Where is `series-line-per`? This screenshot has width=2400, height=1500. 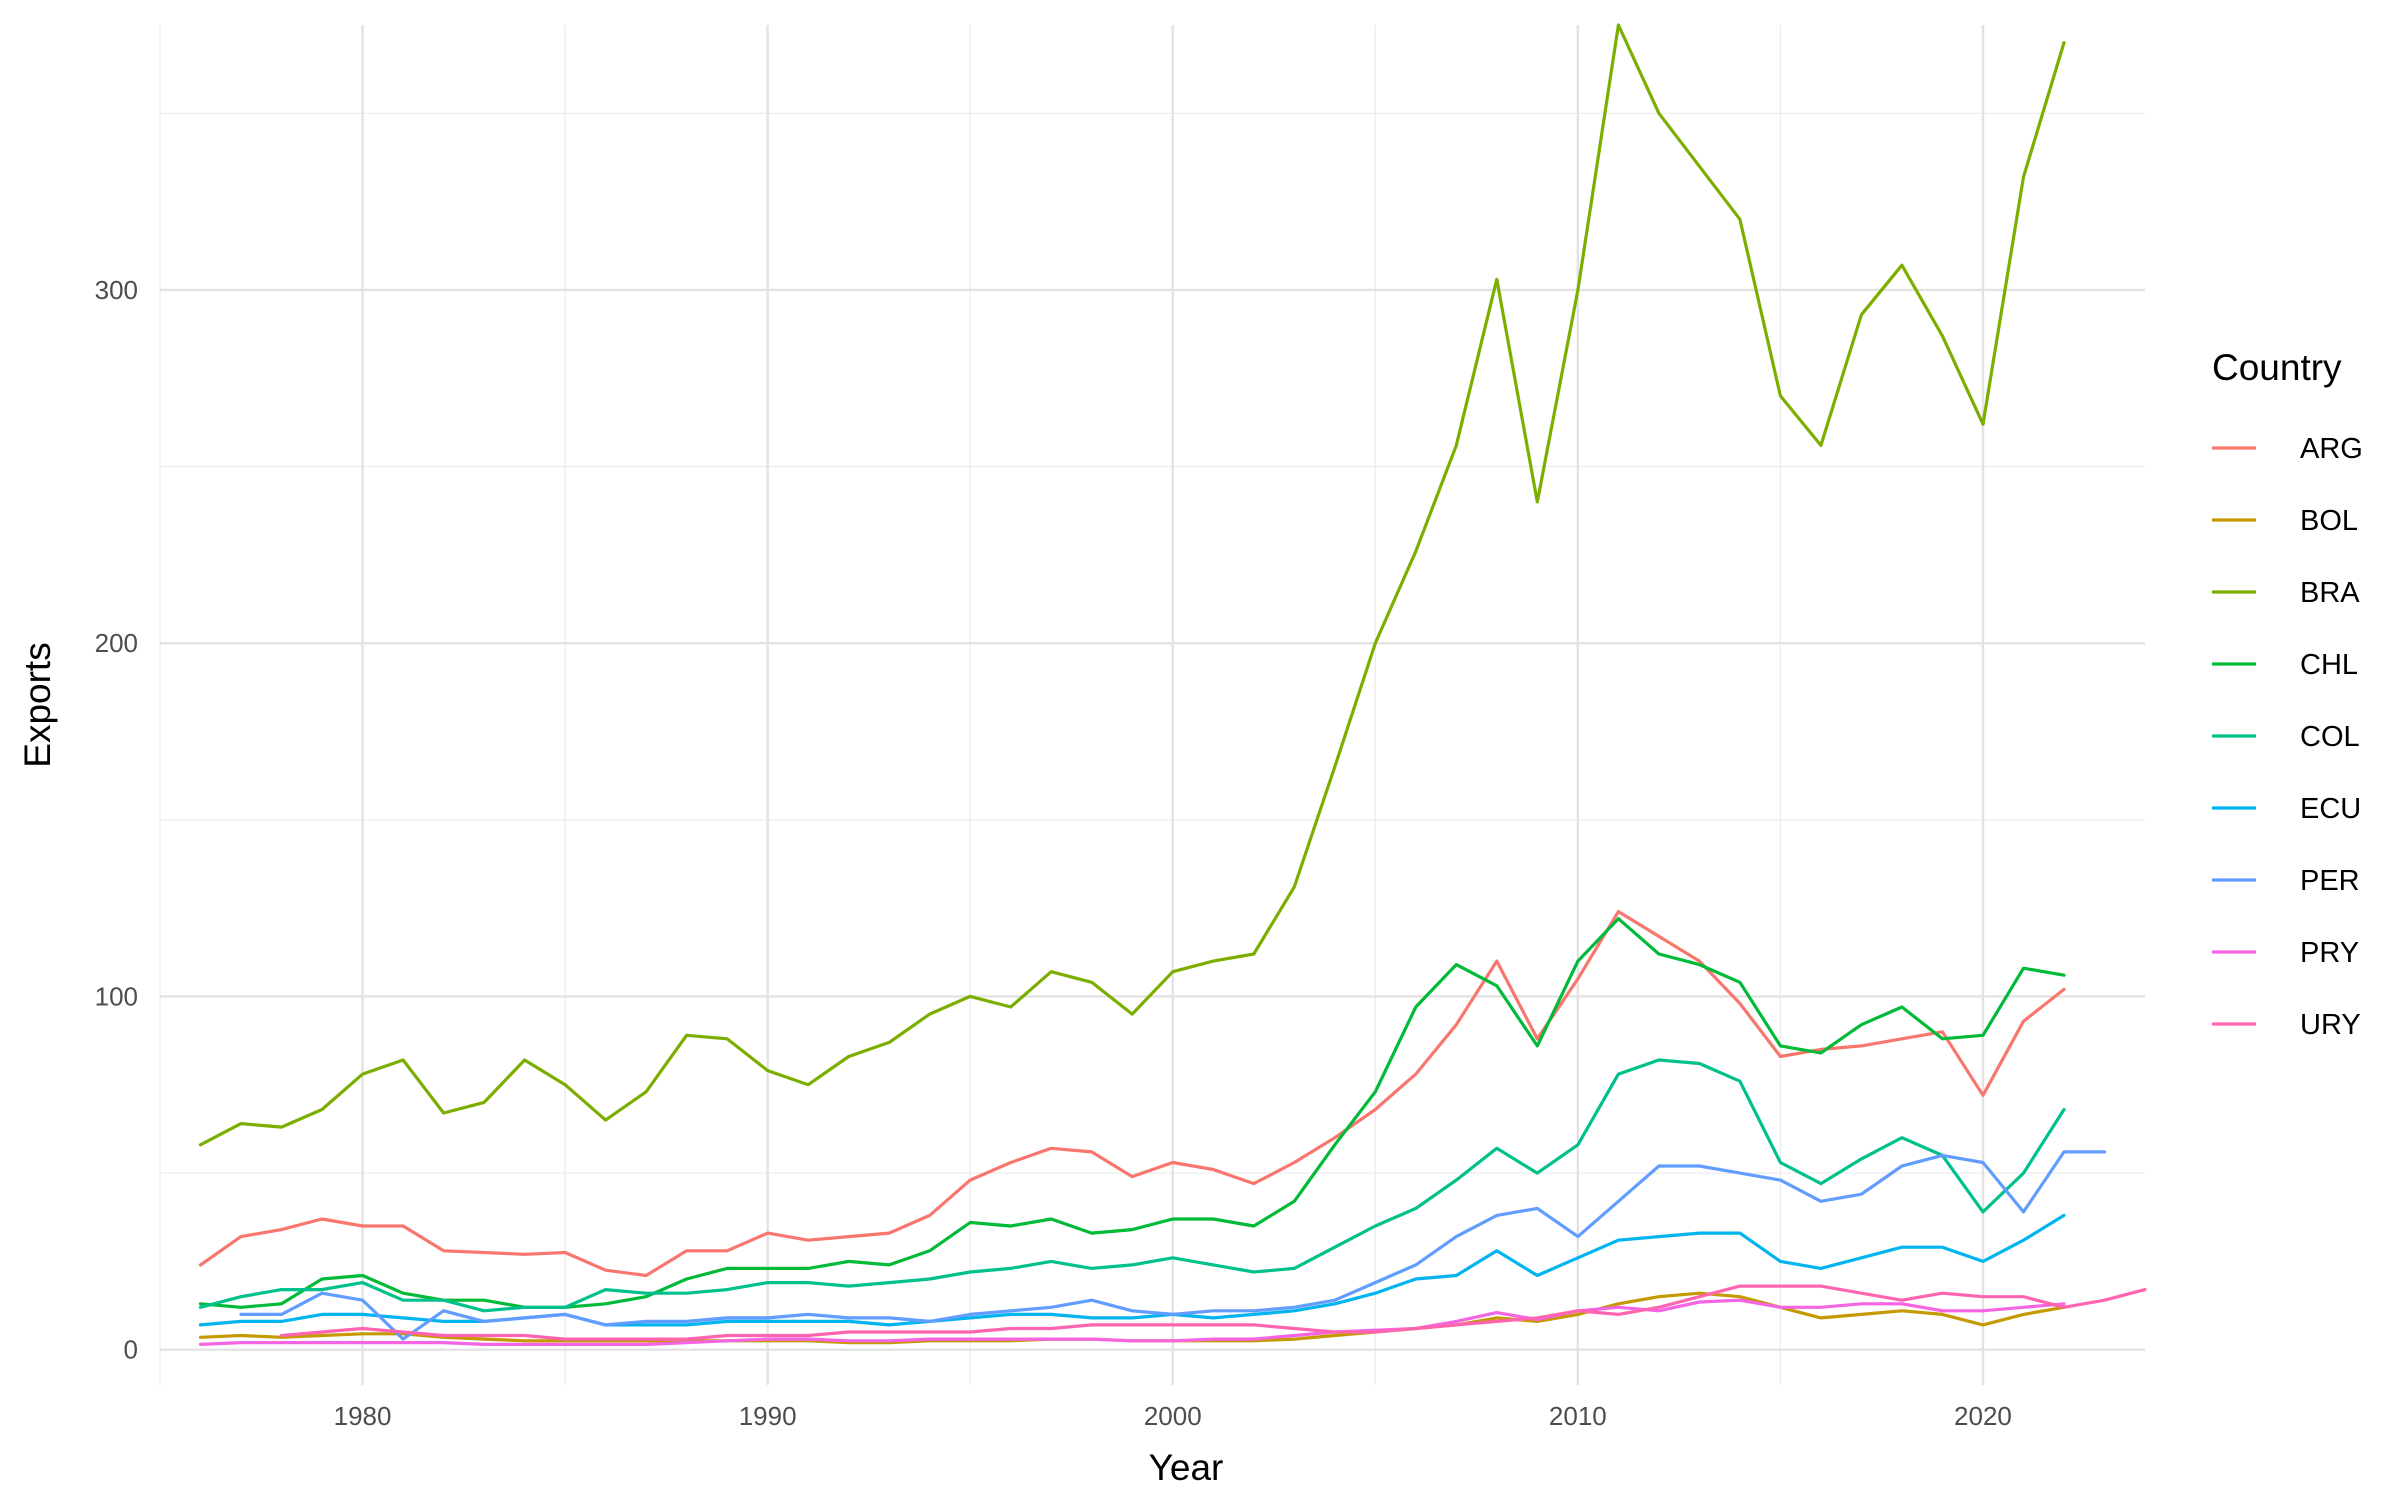 series-line-per is located at coordinates (1173, 1245).